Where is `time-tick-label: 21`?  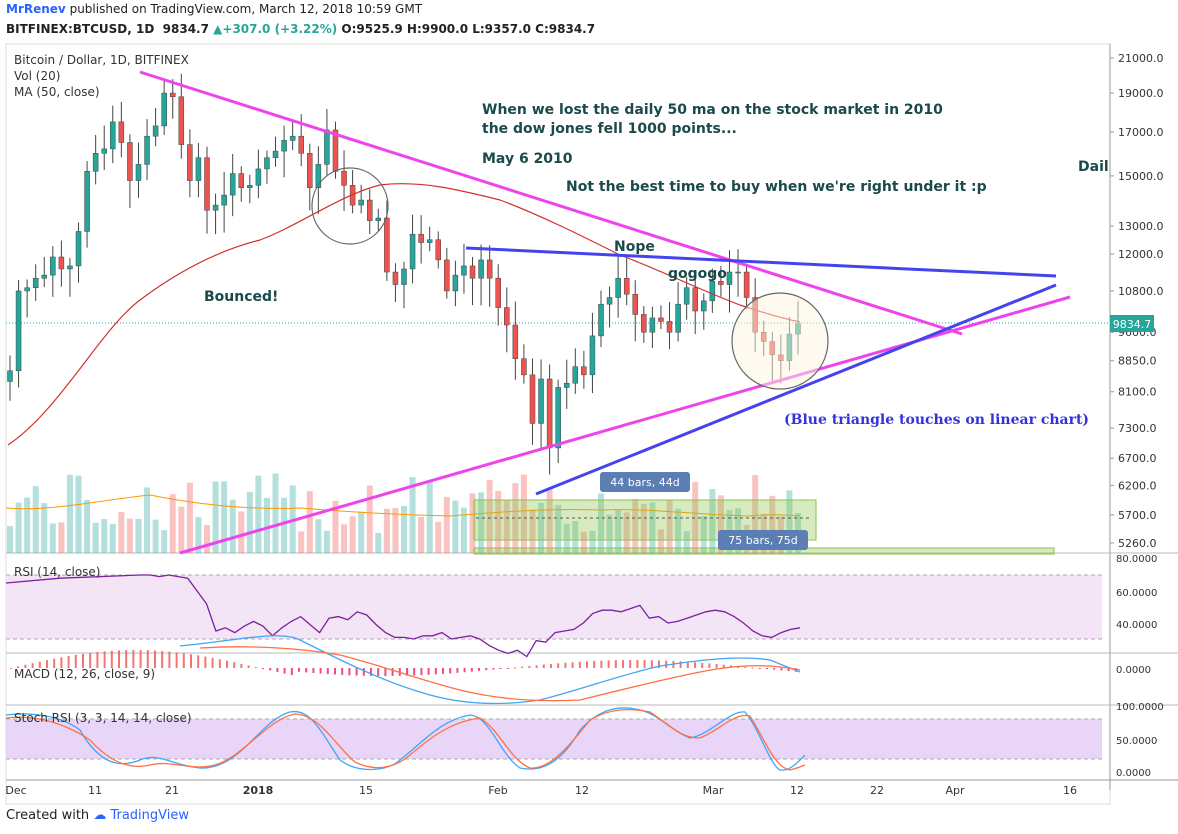 time-tick-label: 21 is located at coordinates (172, 790).